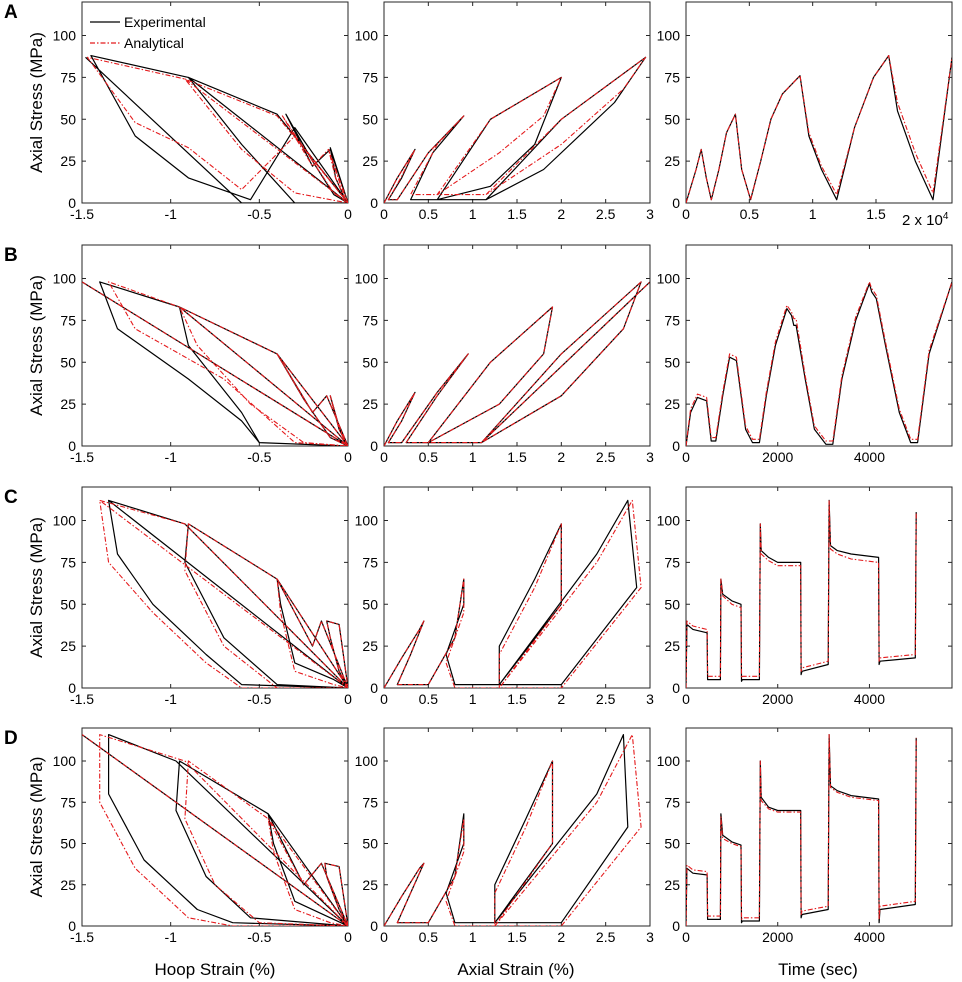  What do you see at coordinates (504, 836) in the screenshot?
I see `panel-D-col2: 0 0.5 1 1.5 2 2.5 3 0 25 50 75 100` at bounding box center [504, 836].